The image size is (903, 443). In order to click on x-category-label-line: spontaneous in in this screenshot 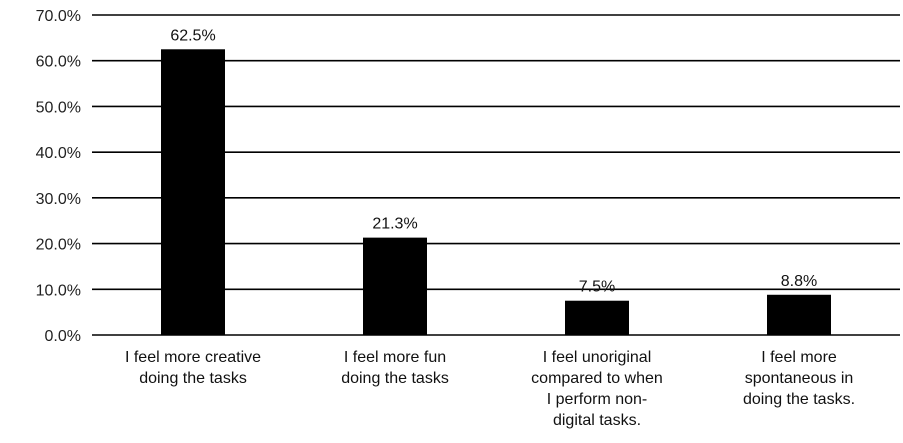, I will do `click(799, 378)`.